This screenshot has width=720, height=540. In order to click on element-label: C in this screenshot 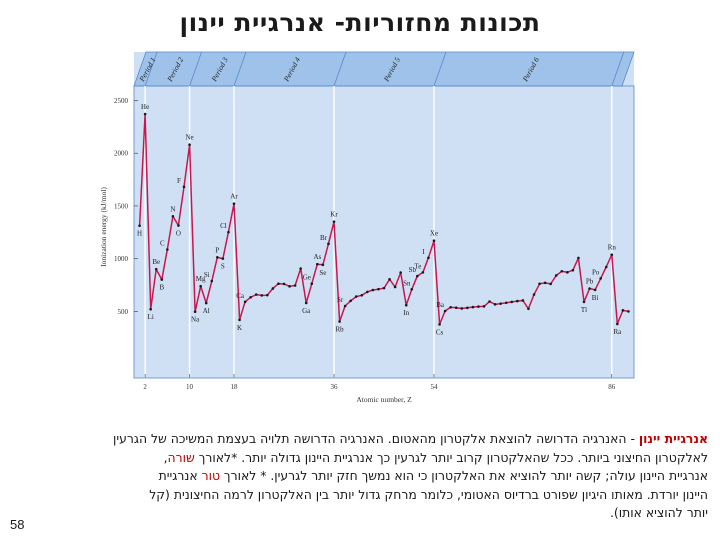, I will do `click(162, 244)`.